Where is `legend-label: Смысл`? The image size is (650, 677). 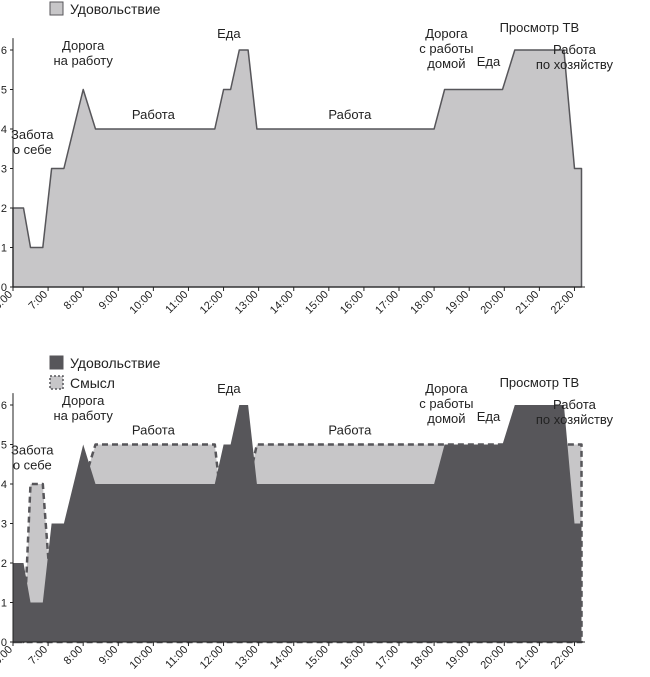
legend-label: Смысл is located at coordinates (92, 383).